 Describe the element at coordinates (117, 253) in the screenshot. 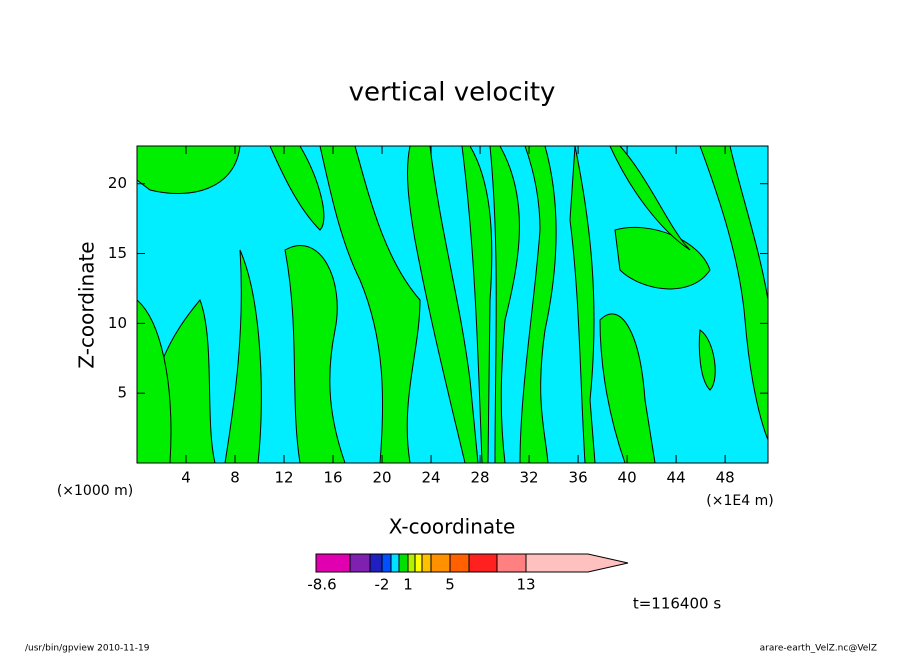

I see `y-tick-label: 15` at that location.